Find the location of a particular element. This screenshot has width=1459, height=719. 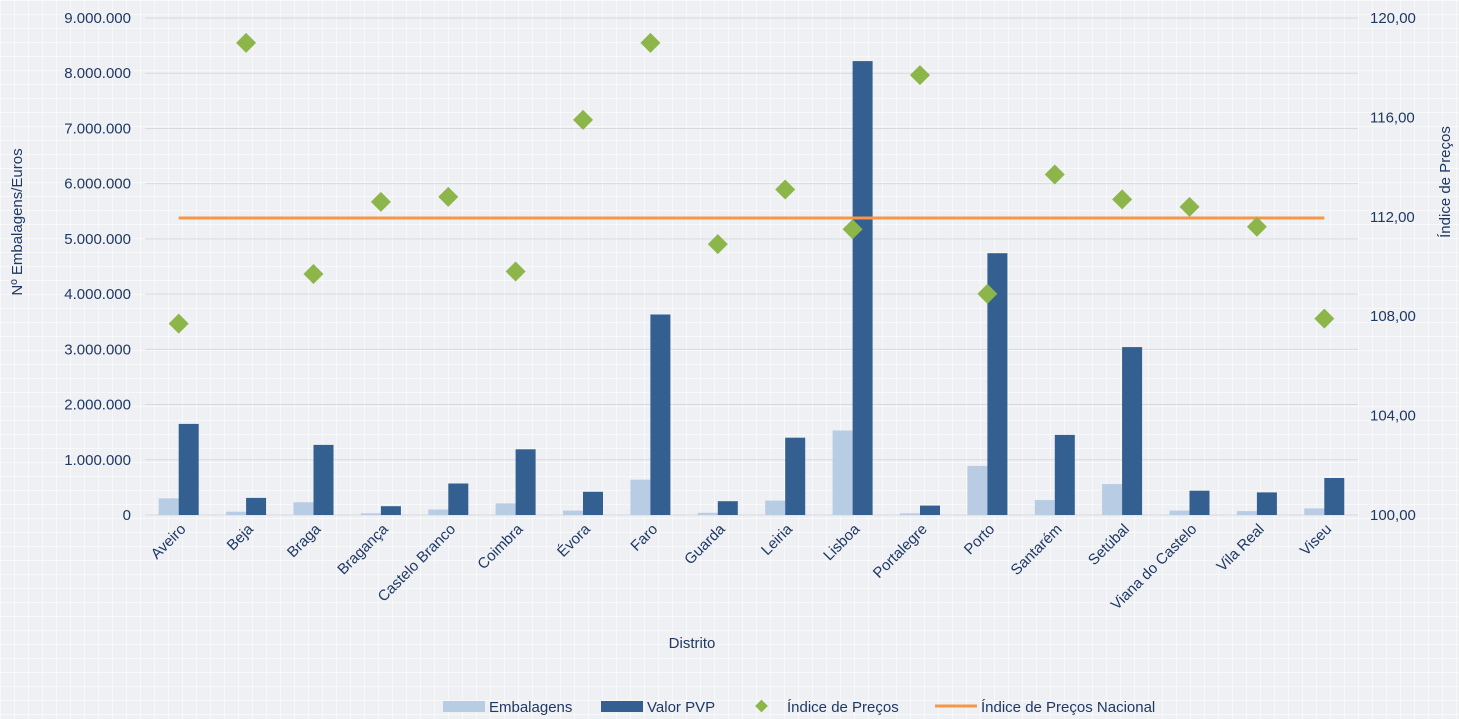

legend-swatch-valor-pvp is located at coordinates (622, 706).